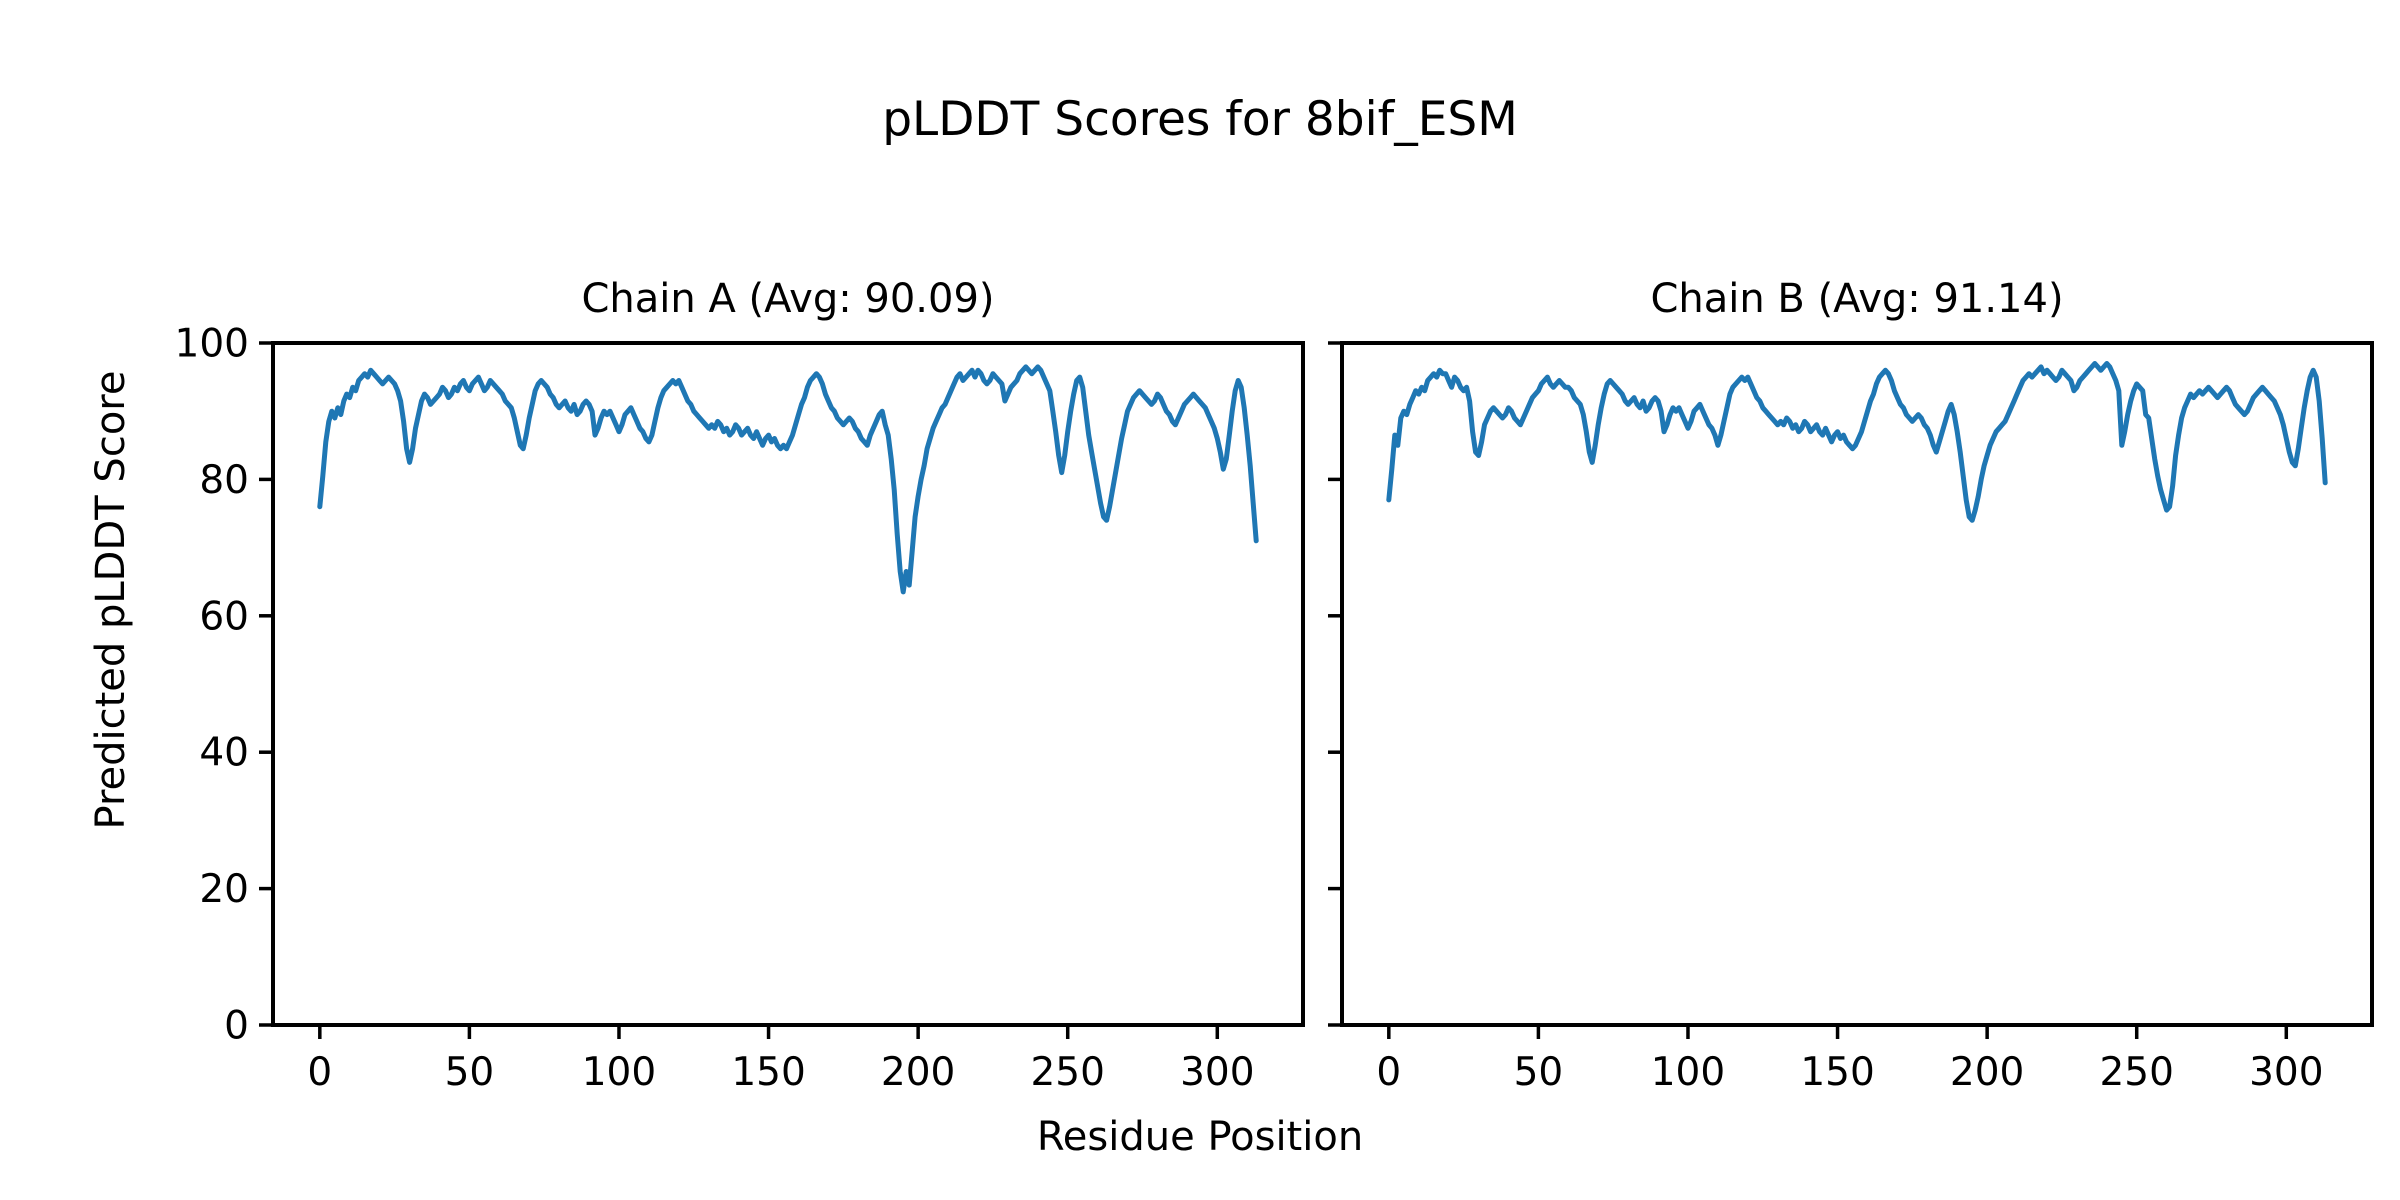 The width and height of the screenshot is (2400, 1200). Describe the element at coordinates (1200, 119) in the screenshot. I see `figure-title: pLDDT Scores for 8bif_ESM` at that location.